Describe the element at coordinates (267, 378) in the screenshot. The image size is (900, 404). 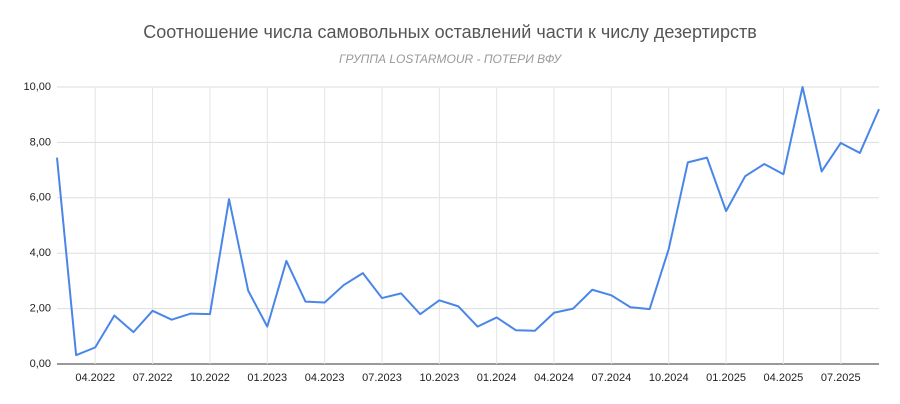
I see `x-tick-label: 01.2023` at that location.